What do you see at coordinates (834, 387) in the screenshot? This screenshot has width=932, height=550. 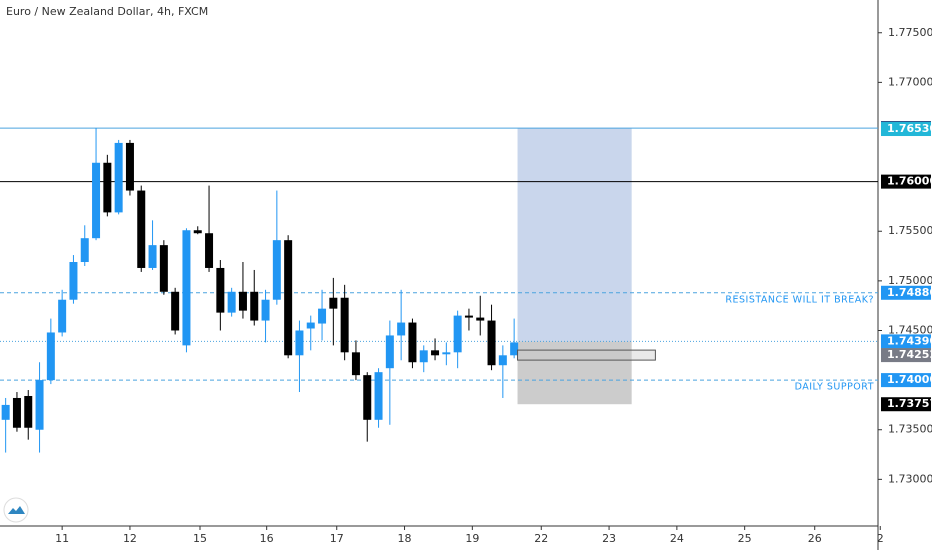 I see `annotation: DAILY SUPPORT` at bounding box center [834, 387].